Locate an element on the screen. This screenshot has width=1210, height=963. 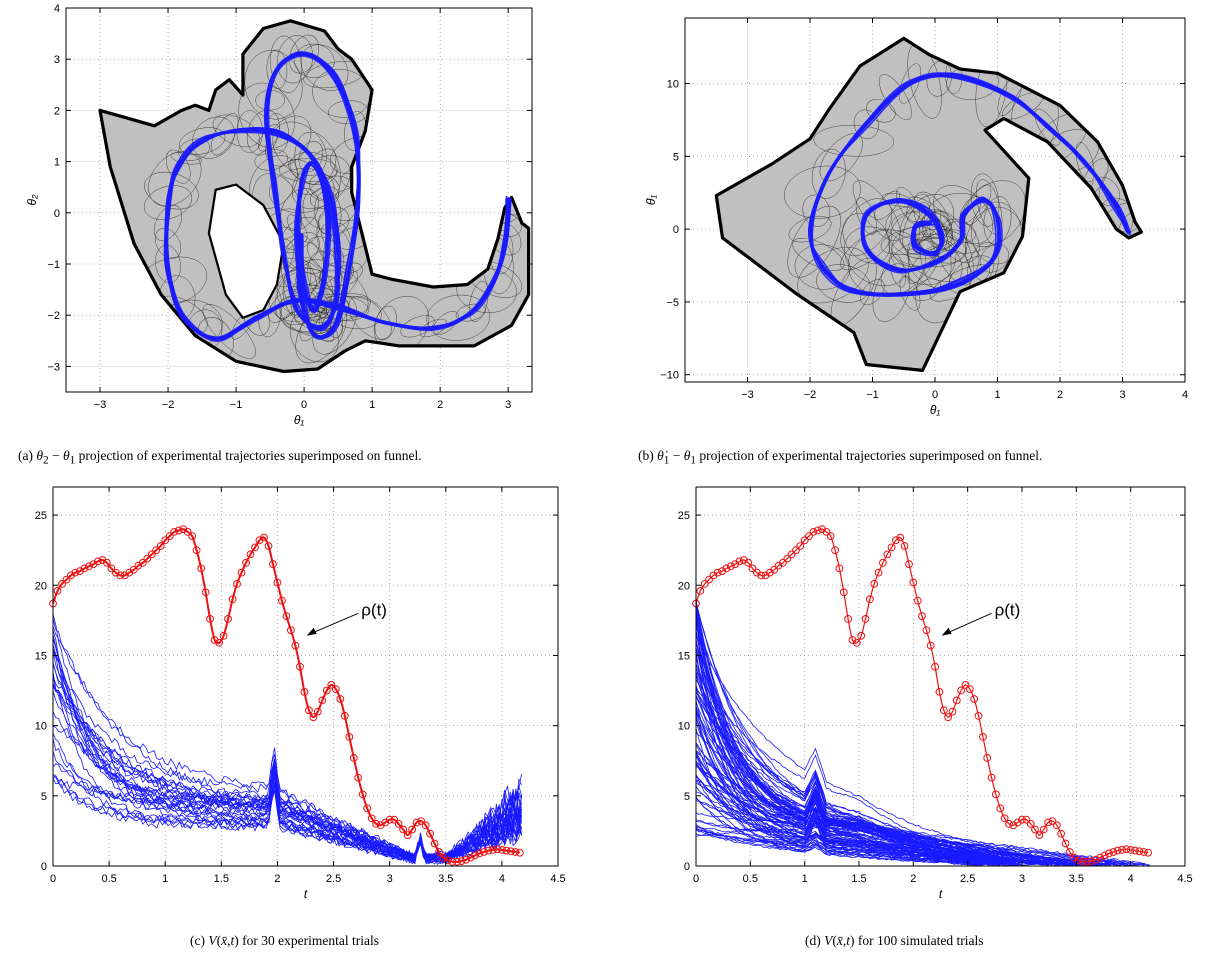
x-tick-label: 3.5 is located at coordinates (445, 879).